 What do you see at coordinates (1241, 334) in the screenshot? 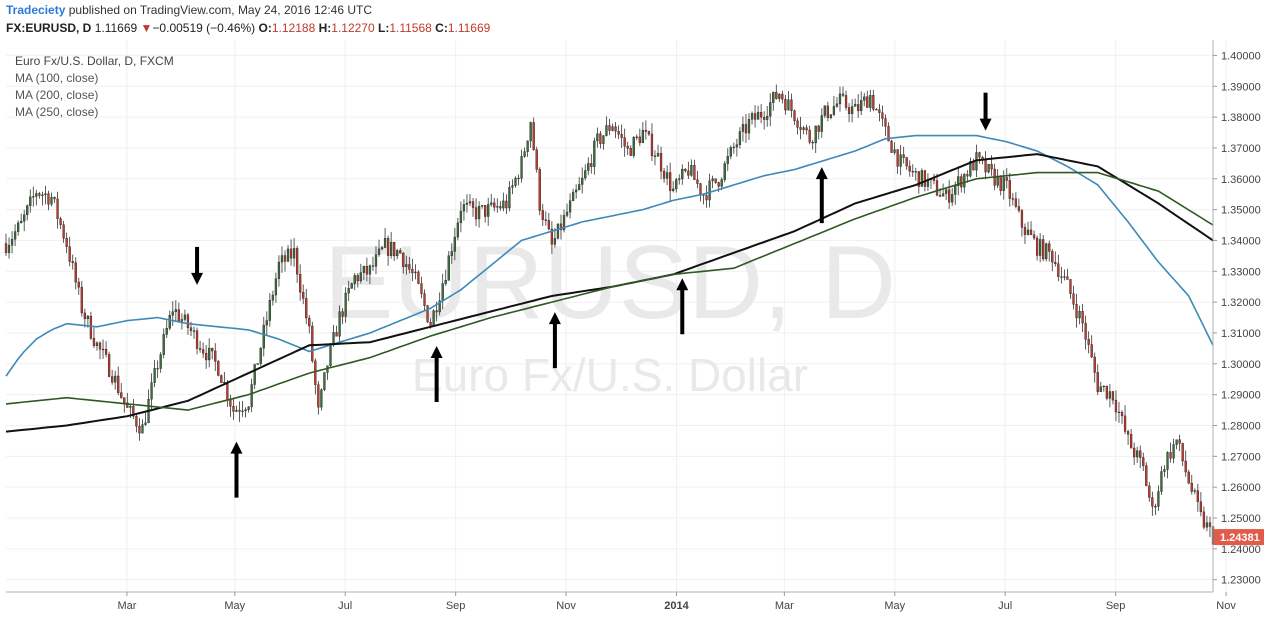
I see `price-tick-label: 1.31000` at bounding box center [1241, 334].